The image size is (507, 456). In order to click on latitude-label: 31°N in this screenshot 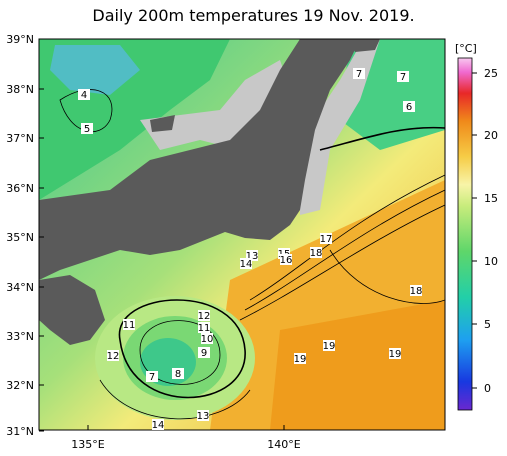, I will do `click(20, 431)`.